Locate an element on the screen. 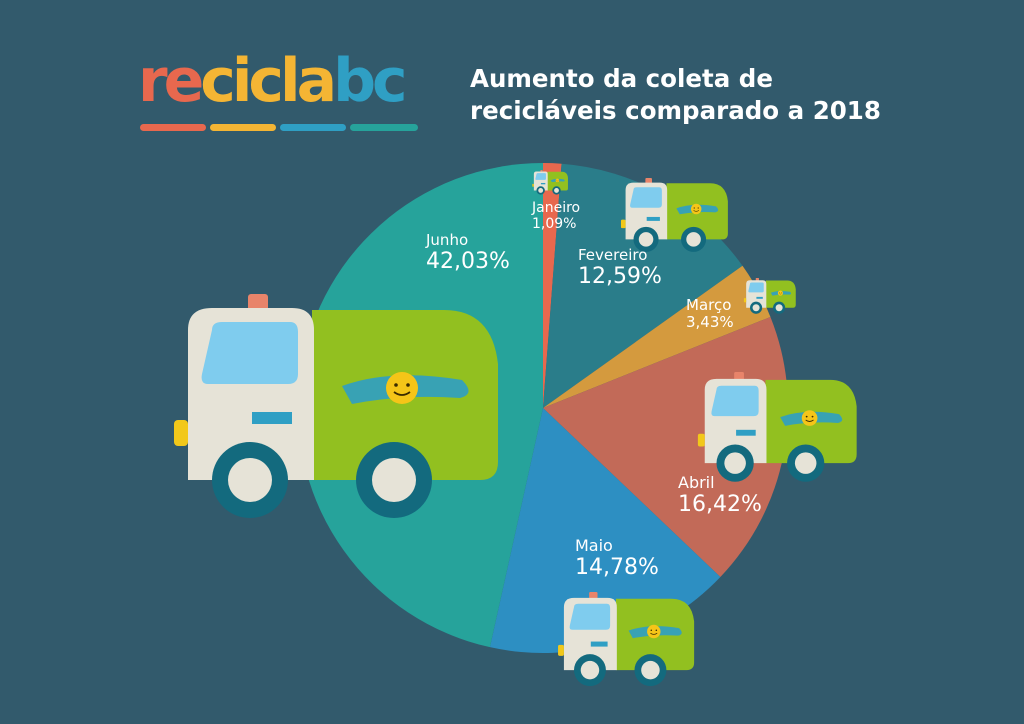  label-name-fevereiro: Fevereiro is located at coordinates (613, 255).